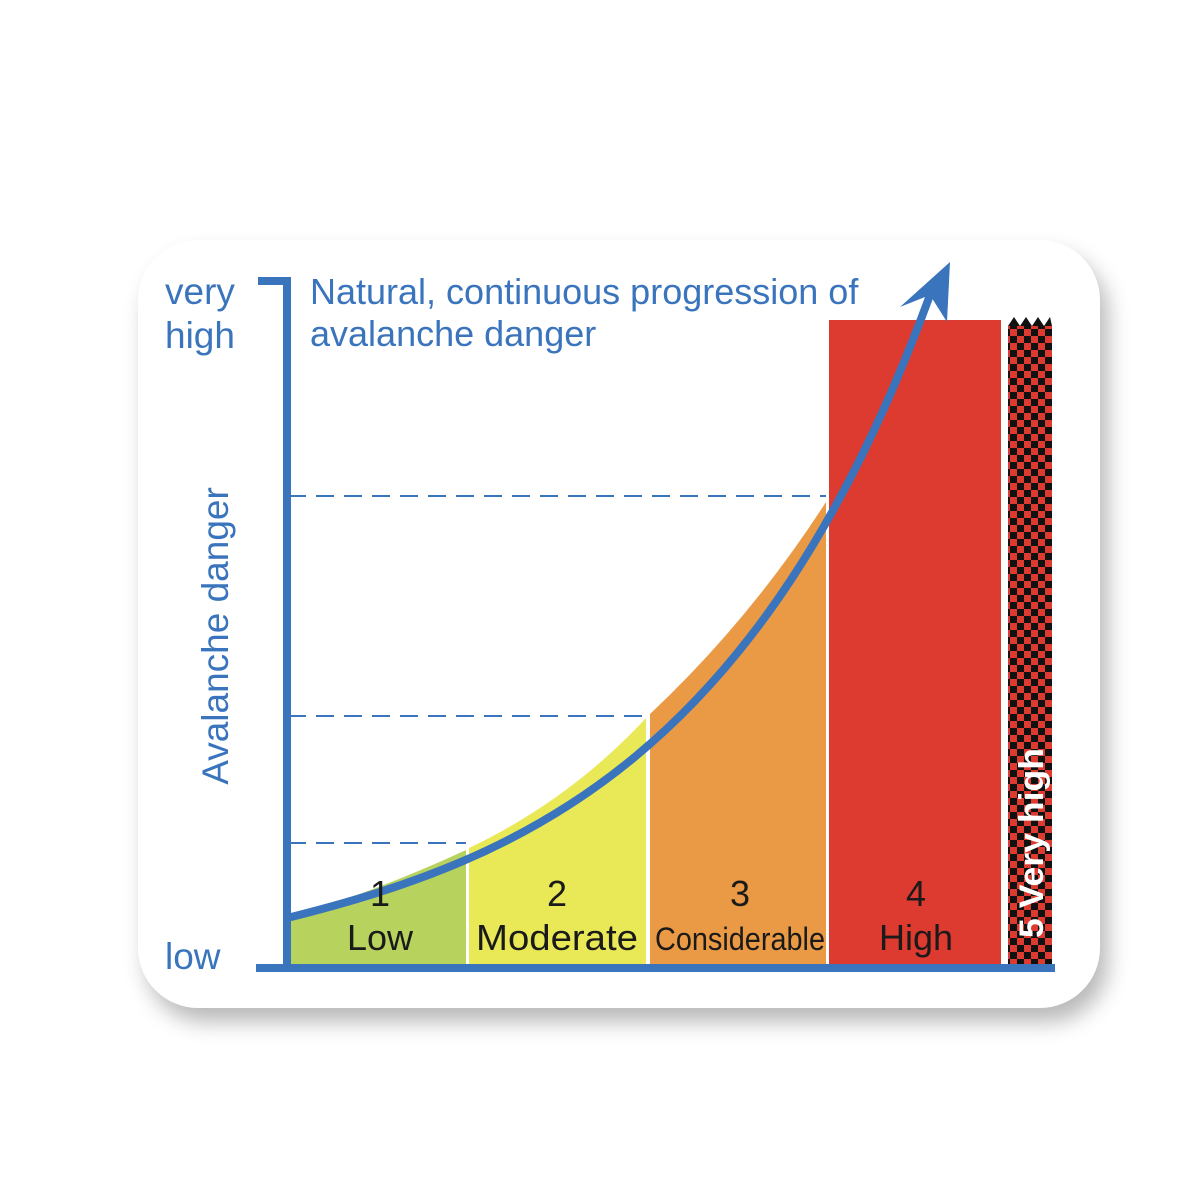  I want to click on level-1-name: Low, so click(380, 937).